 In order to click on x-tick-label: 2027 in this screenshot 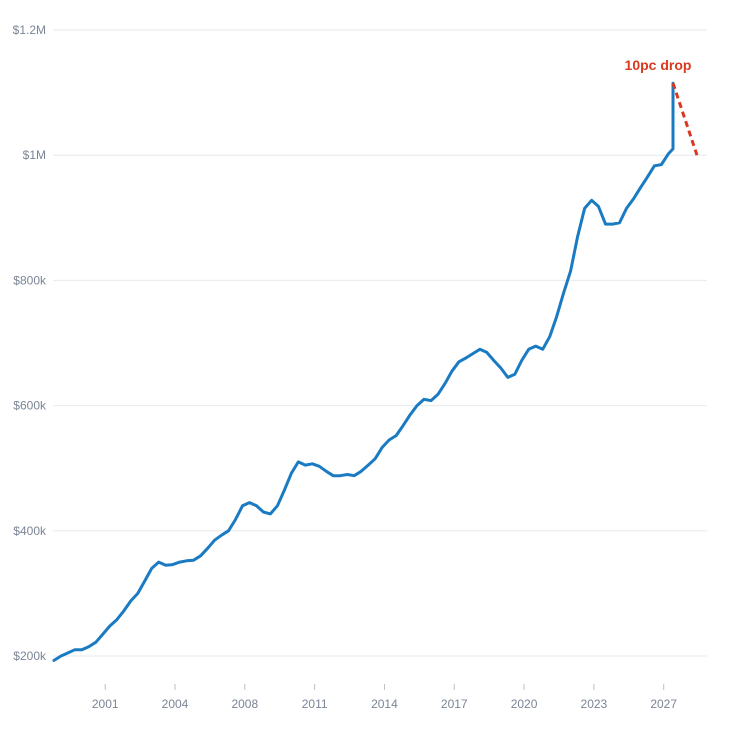, I will do `click(663, 704)`.